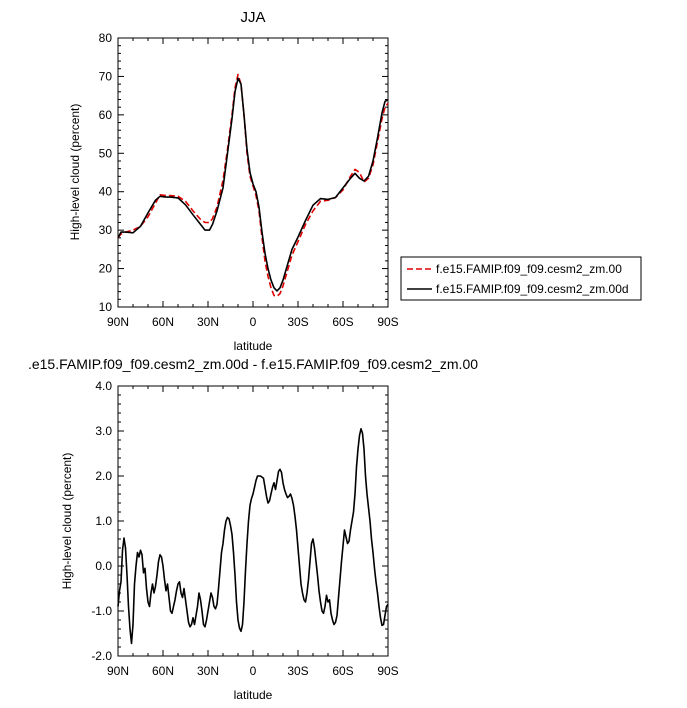  What do you see at coordinates (342, 671) in the screenshot?
I see `bottom-x-tick-label: 60S` at bounding box center [342, 671].